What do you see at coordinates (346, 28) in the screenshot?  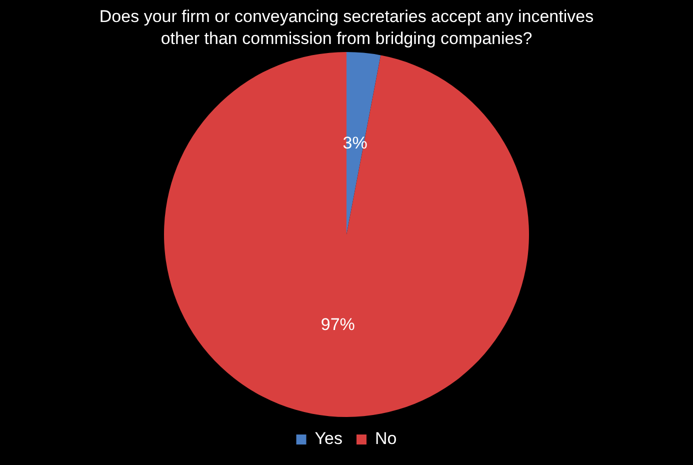 I see `chart-title: Does your firm or conveyancing secretaries accept any incentives other than commission from bridging companies?` at bounding box center [346, 28].